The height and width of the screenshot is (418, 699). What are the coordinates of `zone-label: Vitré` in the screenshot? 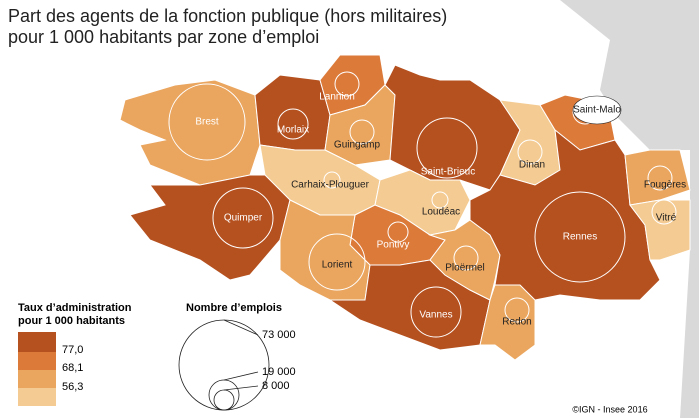 It's located at (666, 218).